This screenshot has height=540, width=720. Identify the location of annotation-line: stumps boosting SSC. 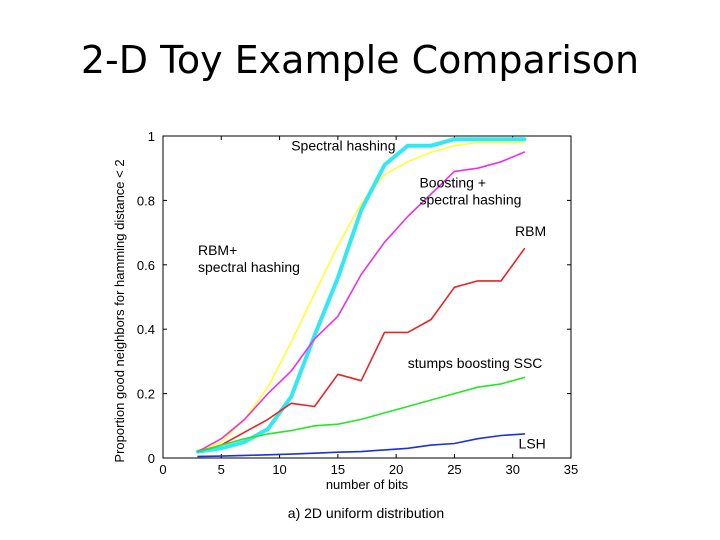
(475, 363).